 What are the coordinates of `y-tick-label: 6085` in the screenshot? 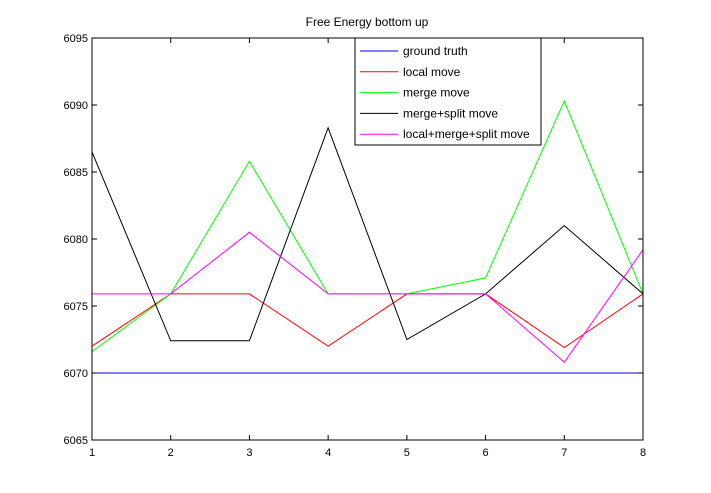 It's located at (76, 173).